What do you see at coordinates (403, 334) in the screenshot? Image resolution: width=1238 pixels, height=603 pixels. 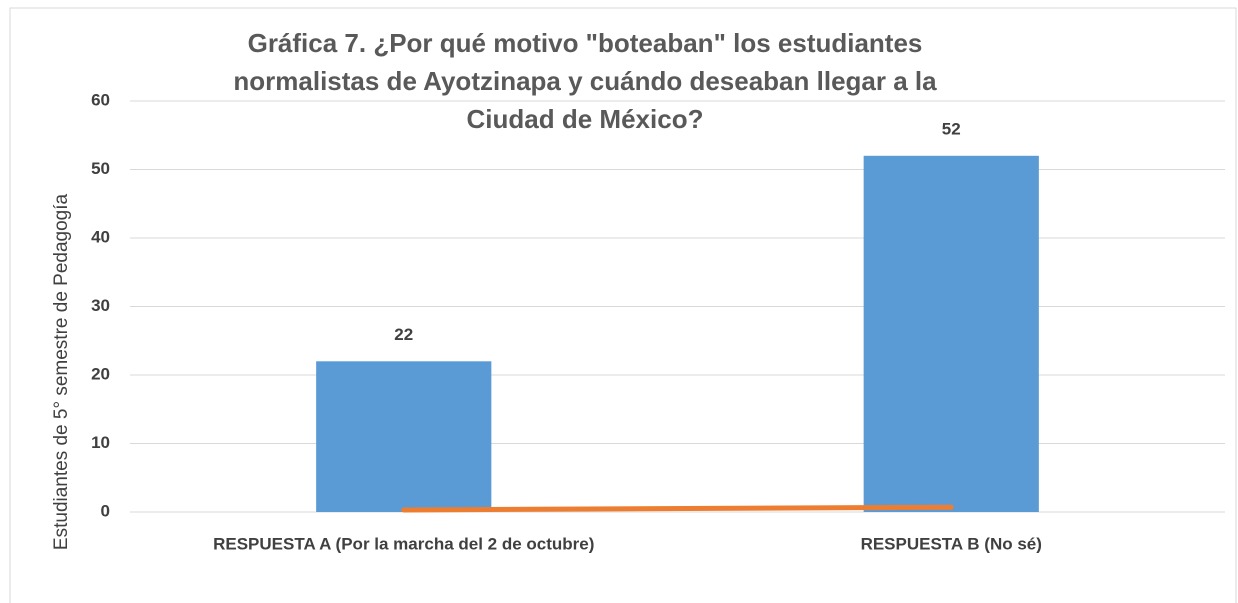 I see `data-label: 22` at bounding box center [403, 334].